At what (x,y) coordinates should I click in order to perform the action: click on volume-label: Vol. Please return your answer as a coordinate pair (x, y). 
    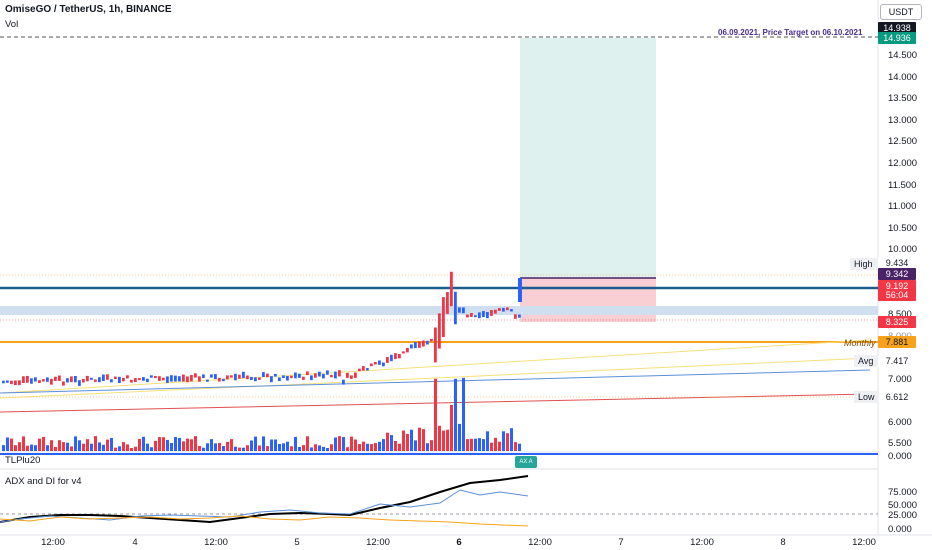
    Looking at the image, I should click on (12, 24).